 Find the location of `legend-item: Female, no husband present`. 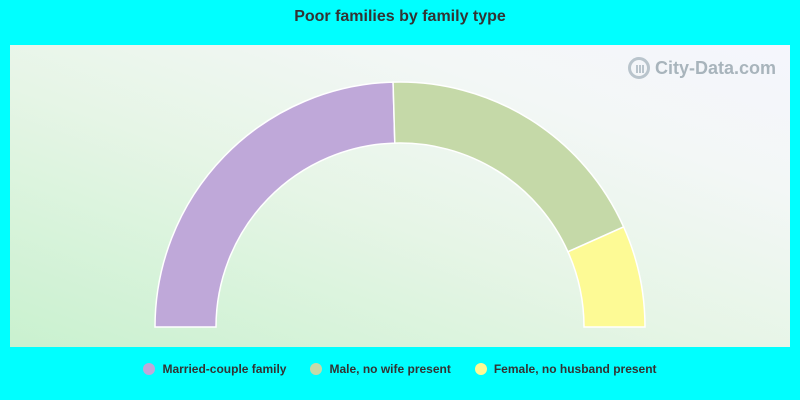

legend-item: Female, no husband present is located at coordinates (565, 369).